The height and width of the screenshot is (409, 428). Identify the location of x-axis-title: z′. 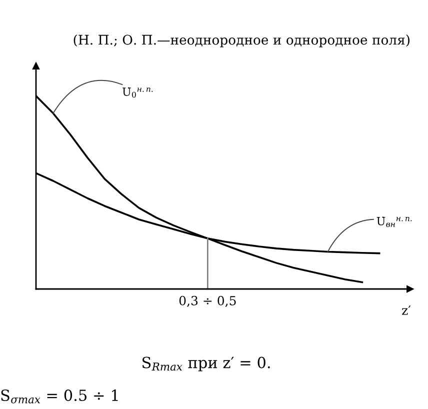
(406, 310).